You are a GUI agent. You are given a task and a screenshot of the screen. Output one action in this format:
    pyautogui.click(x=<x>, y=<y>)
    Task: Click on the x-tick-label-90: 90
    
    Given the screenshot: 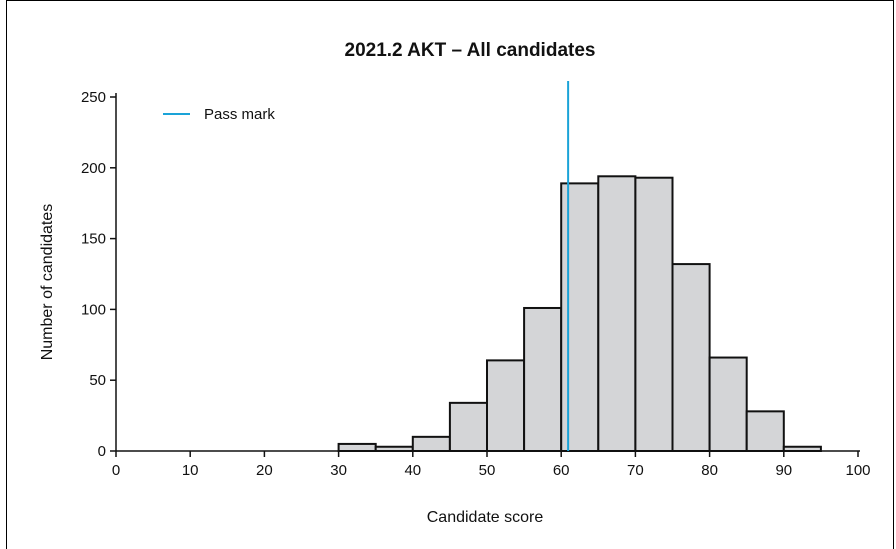 What is the action you would take?
    pyautogui.click(x=783, y=470)
    